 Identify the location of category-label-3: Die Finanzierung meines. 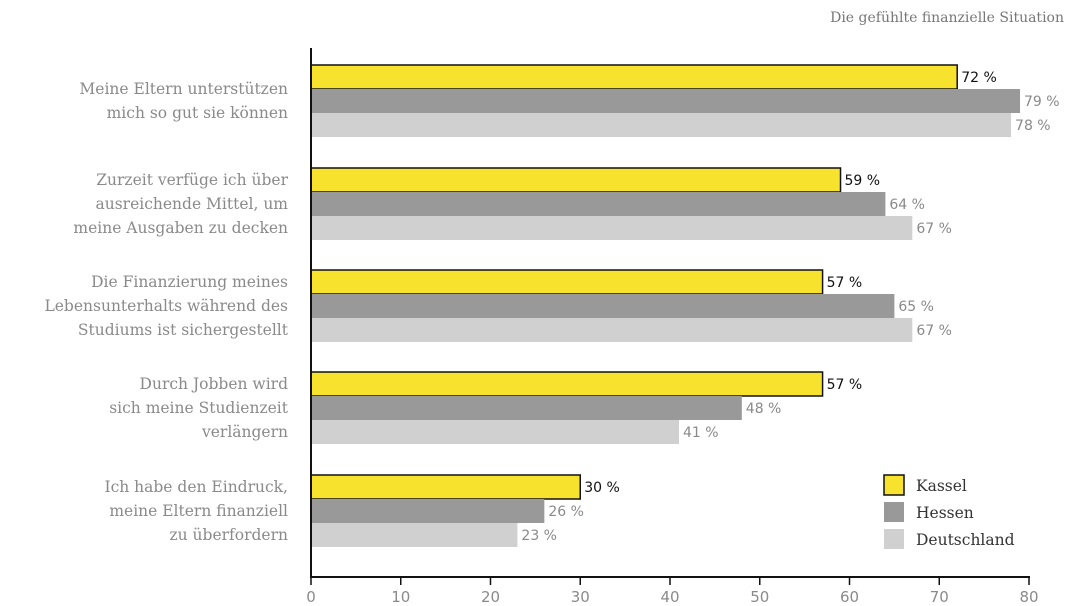
(189, 282).